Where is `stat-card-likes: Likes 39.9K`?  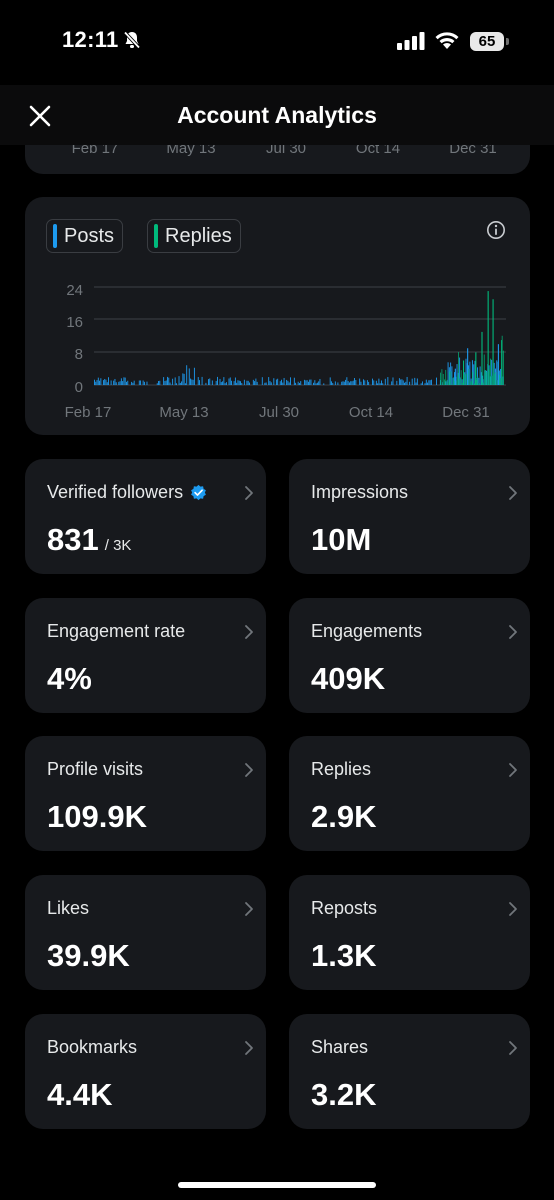
stat-card-likes: Likes 39.9K is located at coordinates (145, 932).